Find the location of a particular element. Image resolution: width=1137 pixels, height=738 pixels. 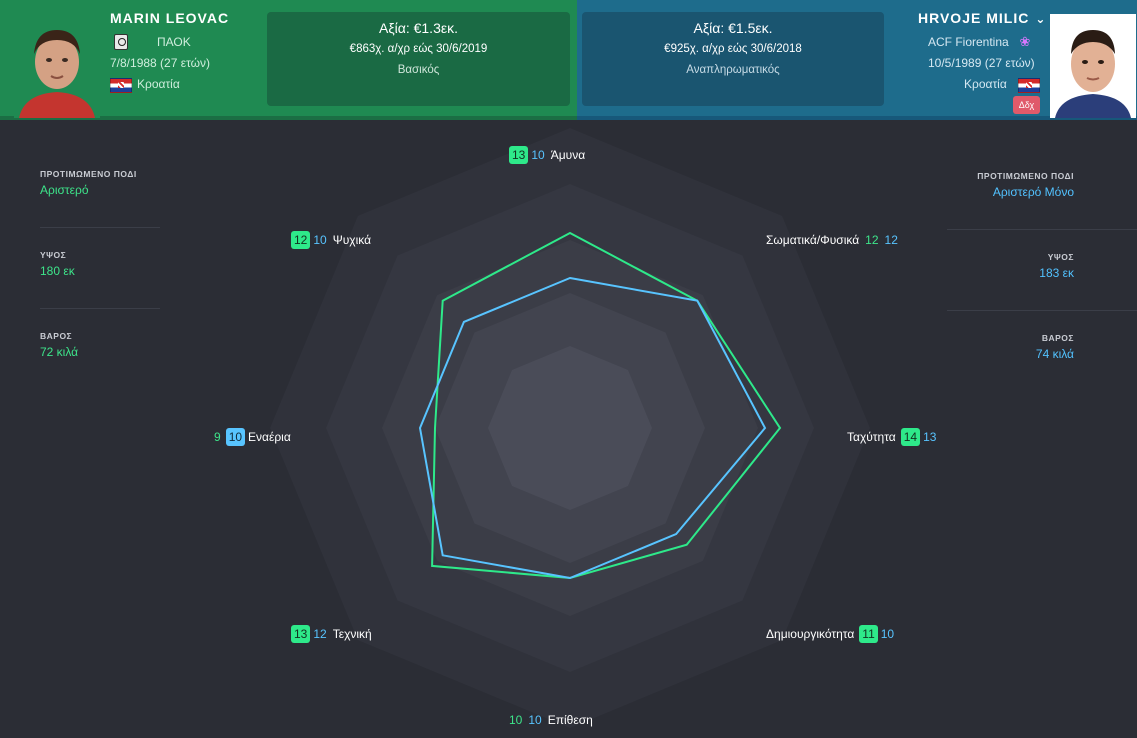

left-player-photo is located at coordinates (57, 66).